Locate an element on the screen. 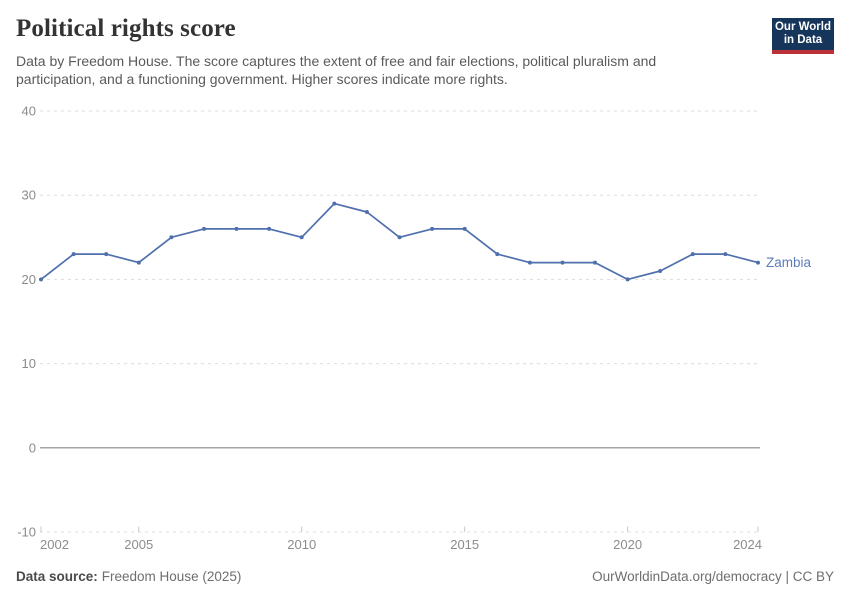 This screenshot has width=850, height=600. x-tick-label: 2010 is located at coordinates (301, 544).